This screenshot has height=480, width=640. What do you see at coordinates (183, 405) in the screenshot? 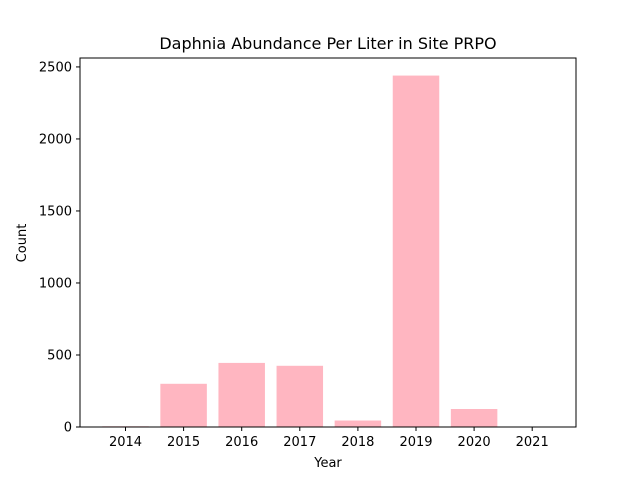
I see `bar-2015` at bounding box center [183, 405].